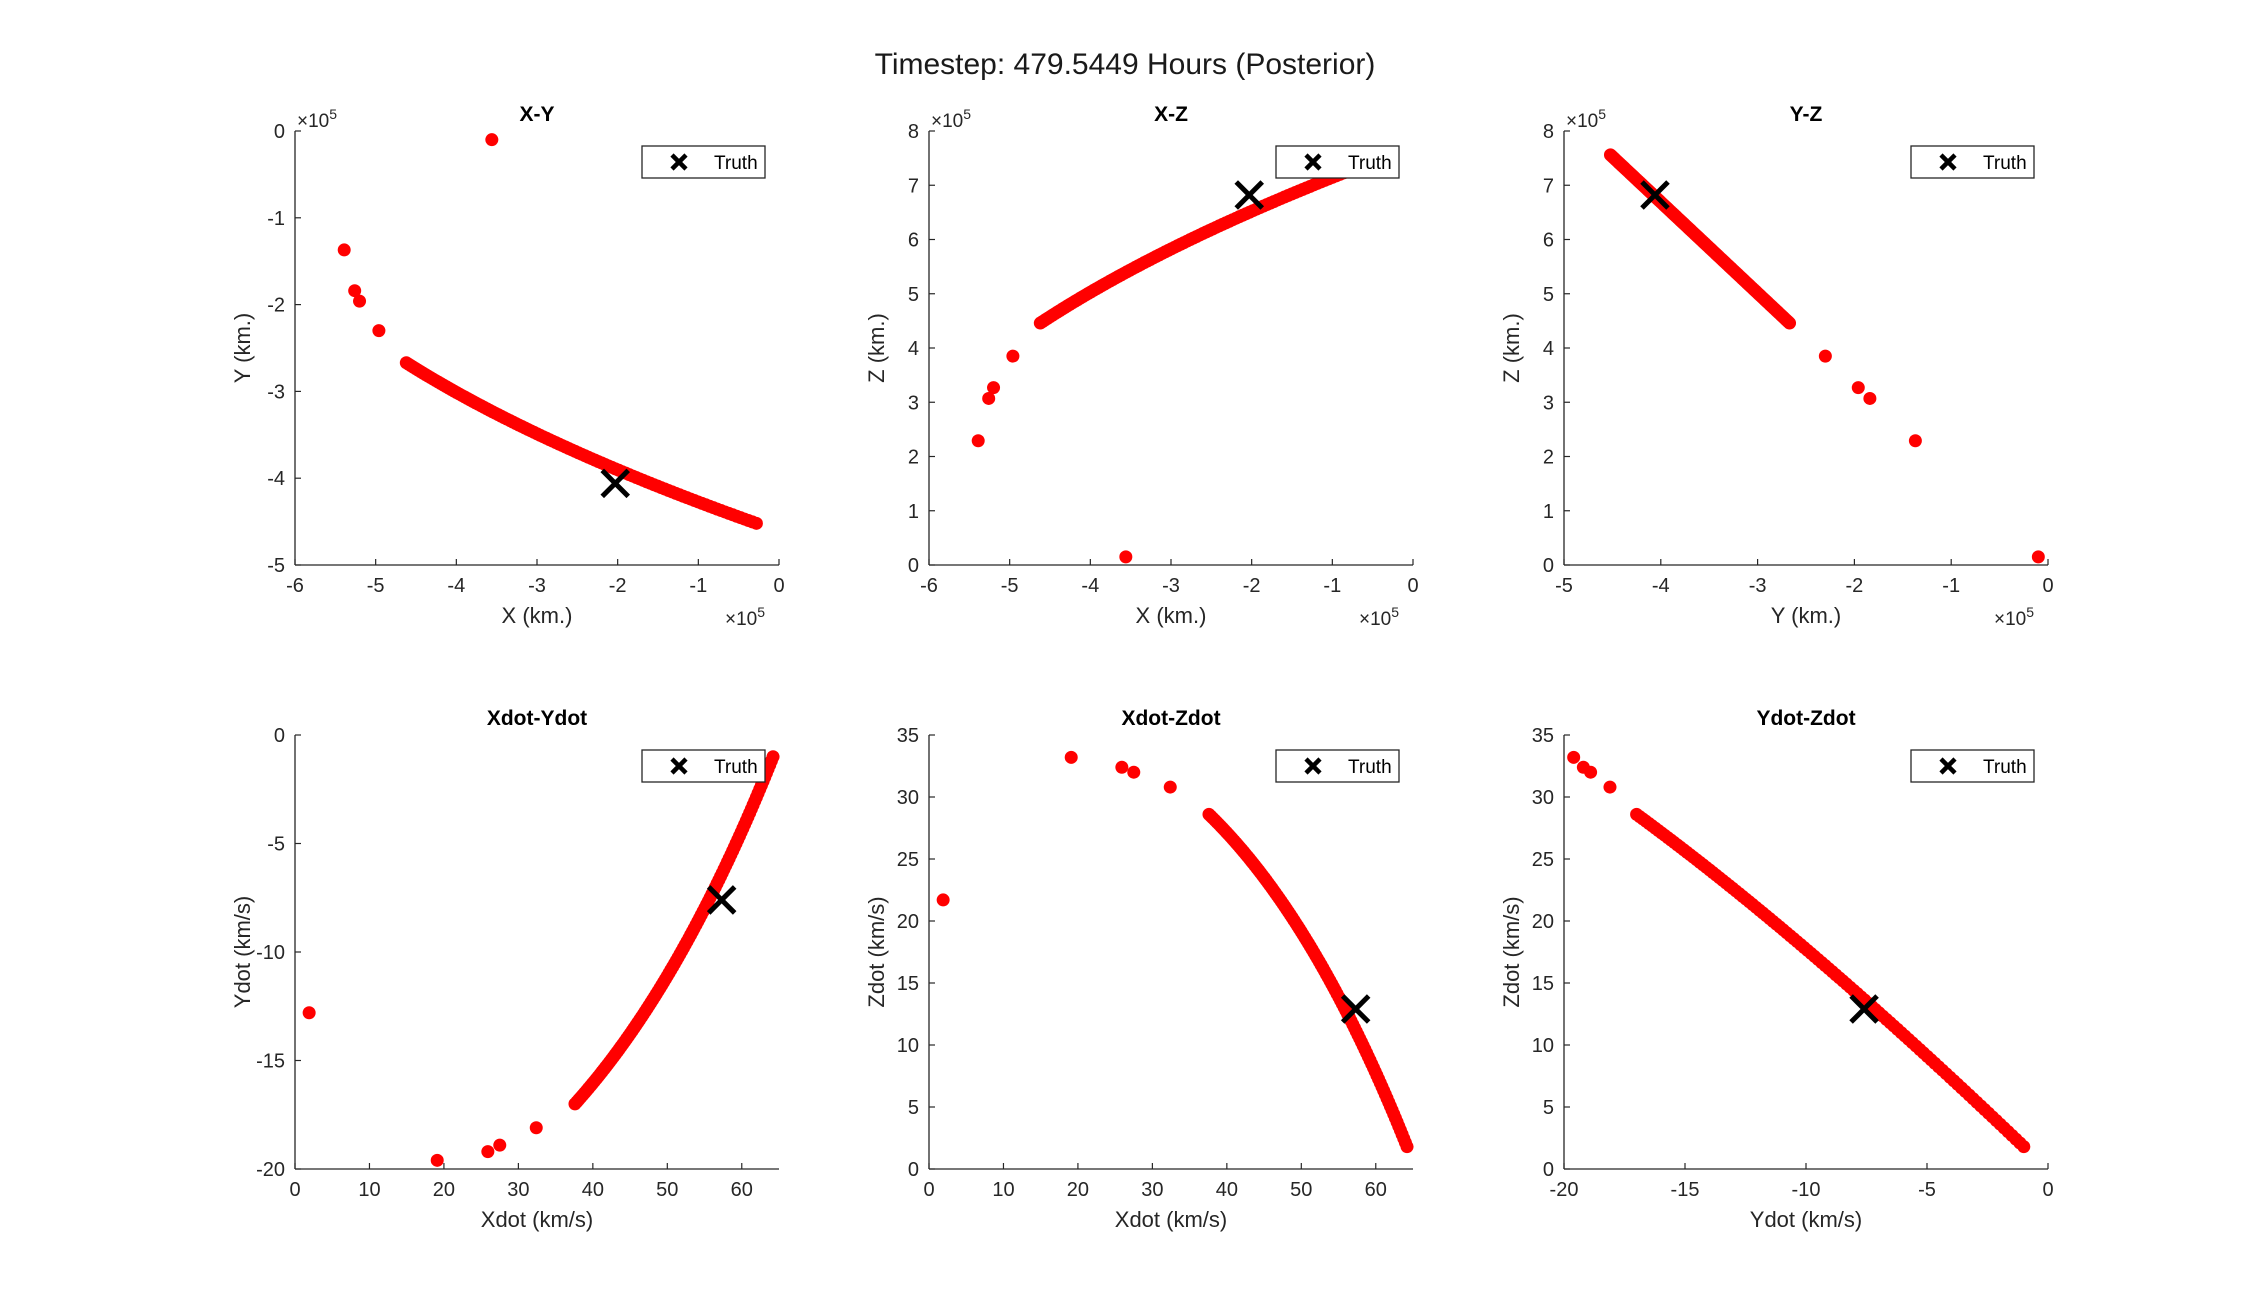 The image size is (2250, 1302). Describe the element at coordinates (913, 349) in the screenshot. I see `y-tick-label: 4` at that location.